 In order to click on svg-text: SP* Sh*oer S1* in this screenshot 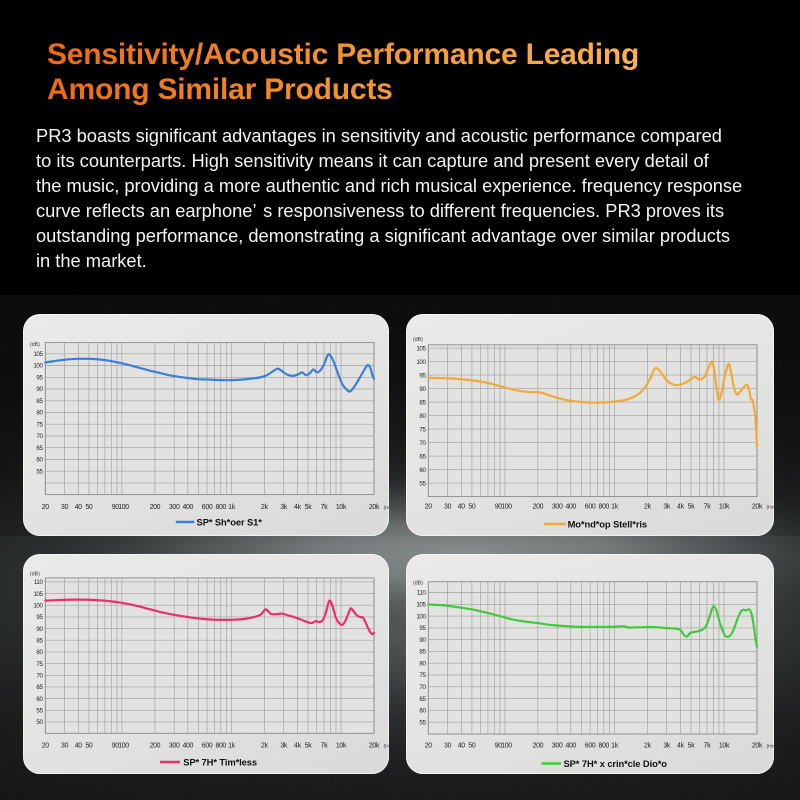, I will do `click(230, 521)`.